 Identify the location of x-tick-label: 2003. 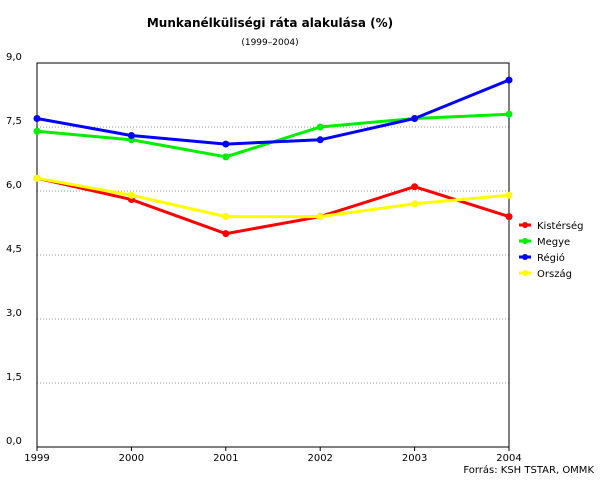
(414, 458).